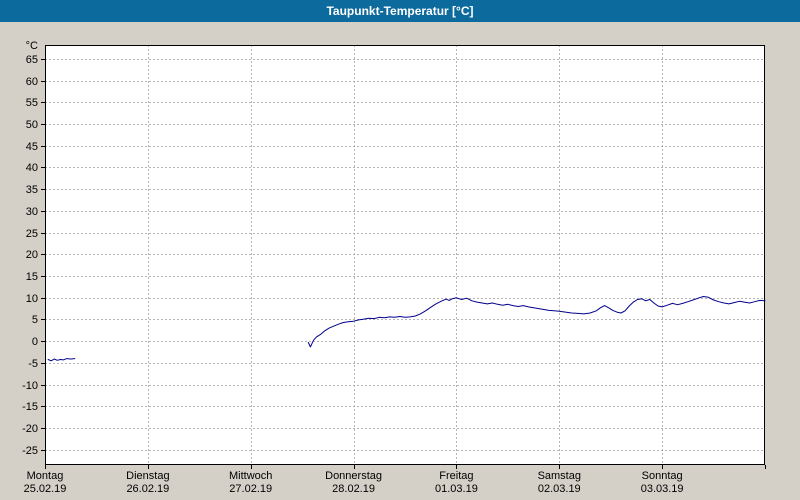 This screenshot has height=500, width=800. What do you see at coordinates (32, 255) in the screenshot?
I see `y-tick-label: 20` at bounding box center [32, 255].